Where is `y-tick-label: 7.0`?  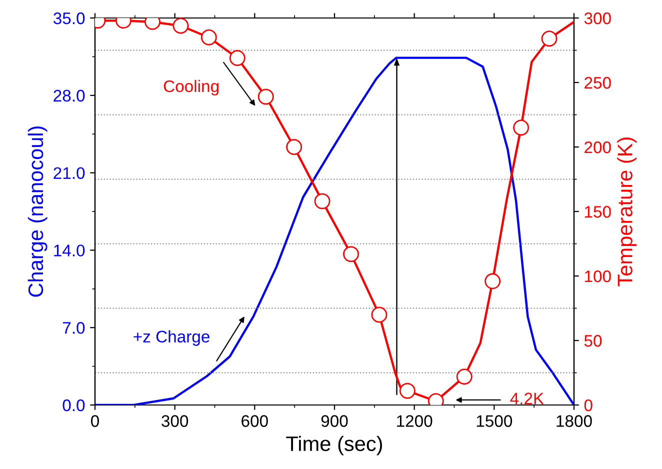 y-tick-label: 7.0 is located at coordinates (73, 328).